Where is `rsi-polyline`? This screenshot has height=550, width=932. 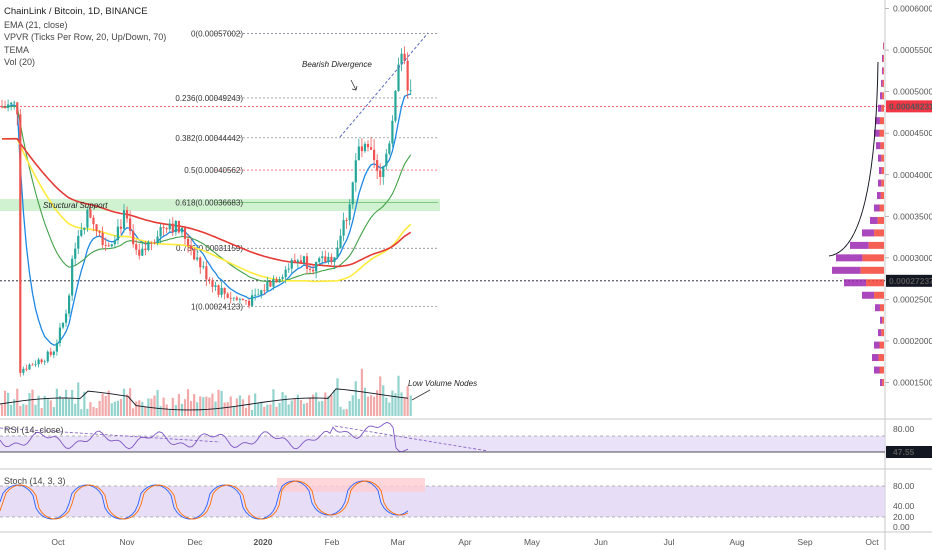 rsi-polyline is located at coordinates (204, 437).